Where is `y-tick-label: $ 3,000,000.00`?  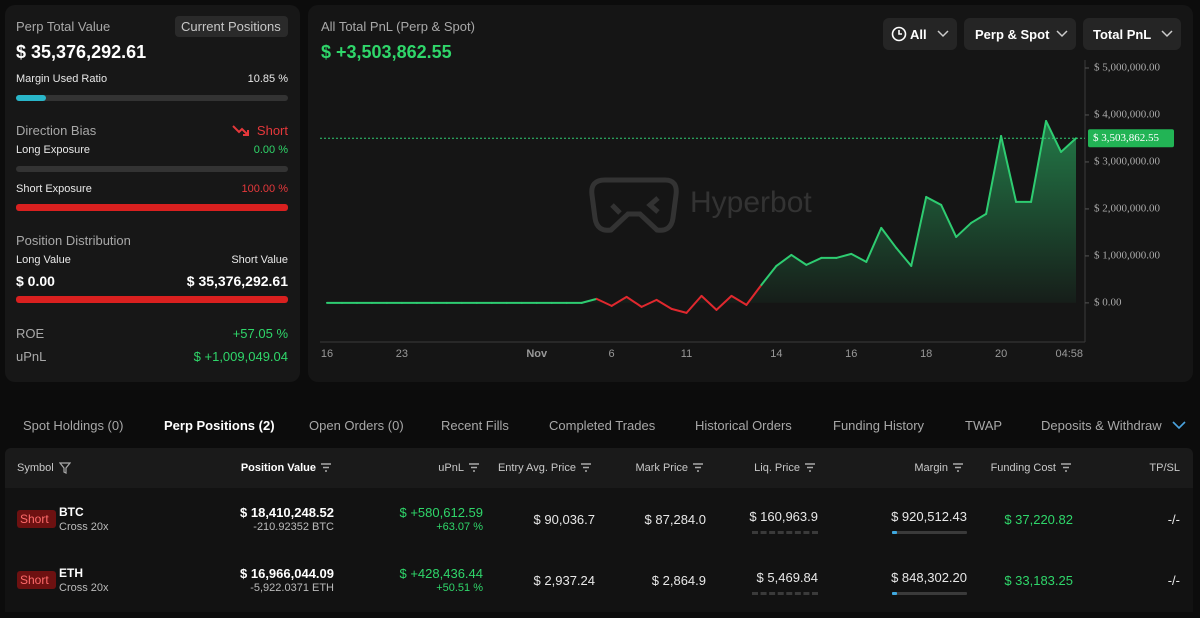
y-tick-label: $ 3,000,000.00 is located at coordinates (1127, 161).